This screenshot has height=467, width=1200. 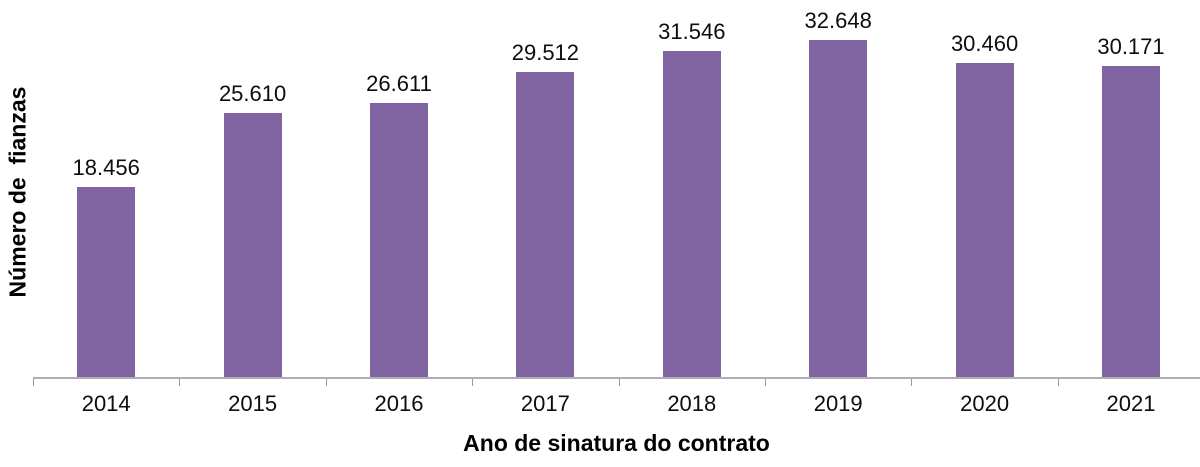 What do you see at coordinates (984, 43) in the screenshot?
I see `value-label-2020: 30.460` at bounding box center [984, 43].